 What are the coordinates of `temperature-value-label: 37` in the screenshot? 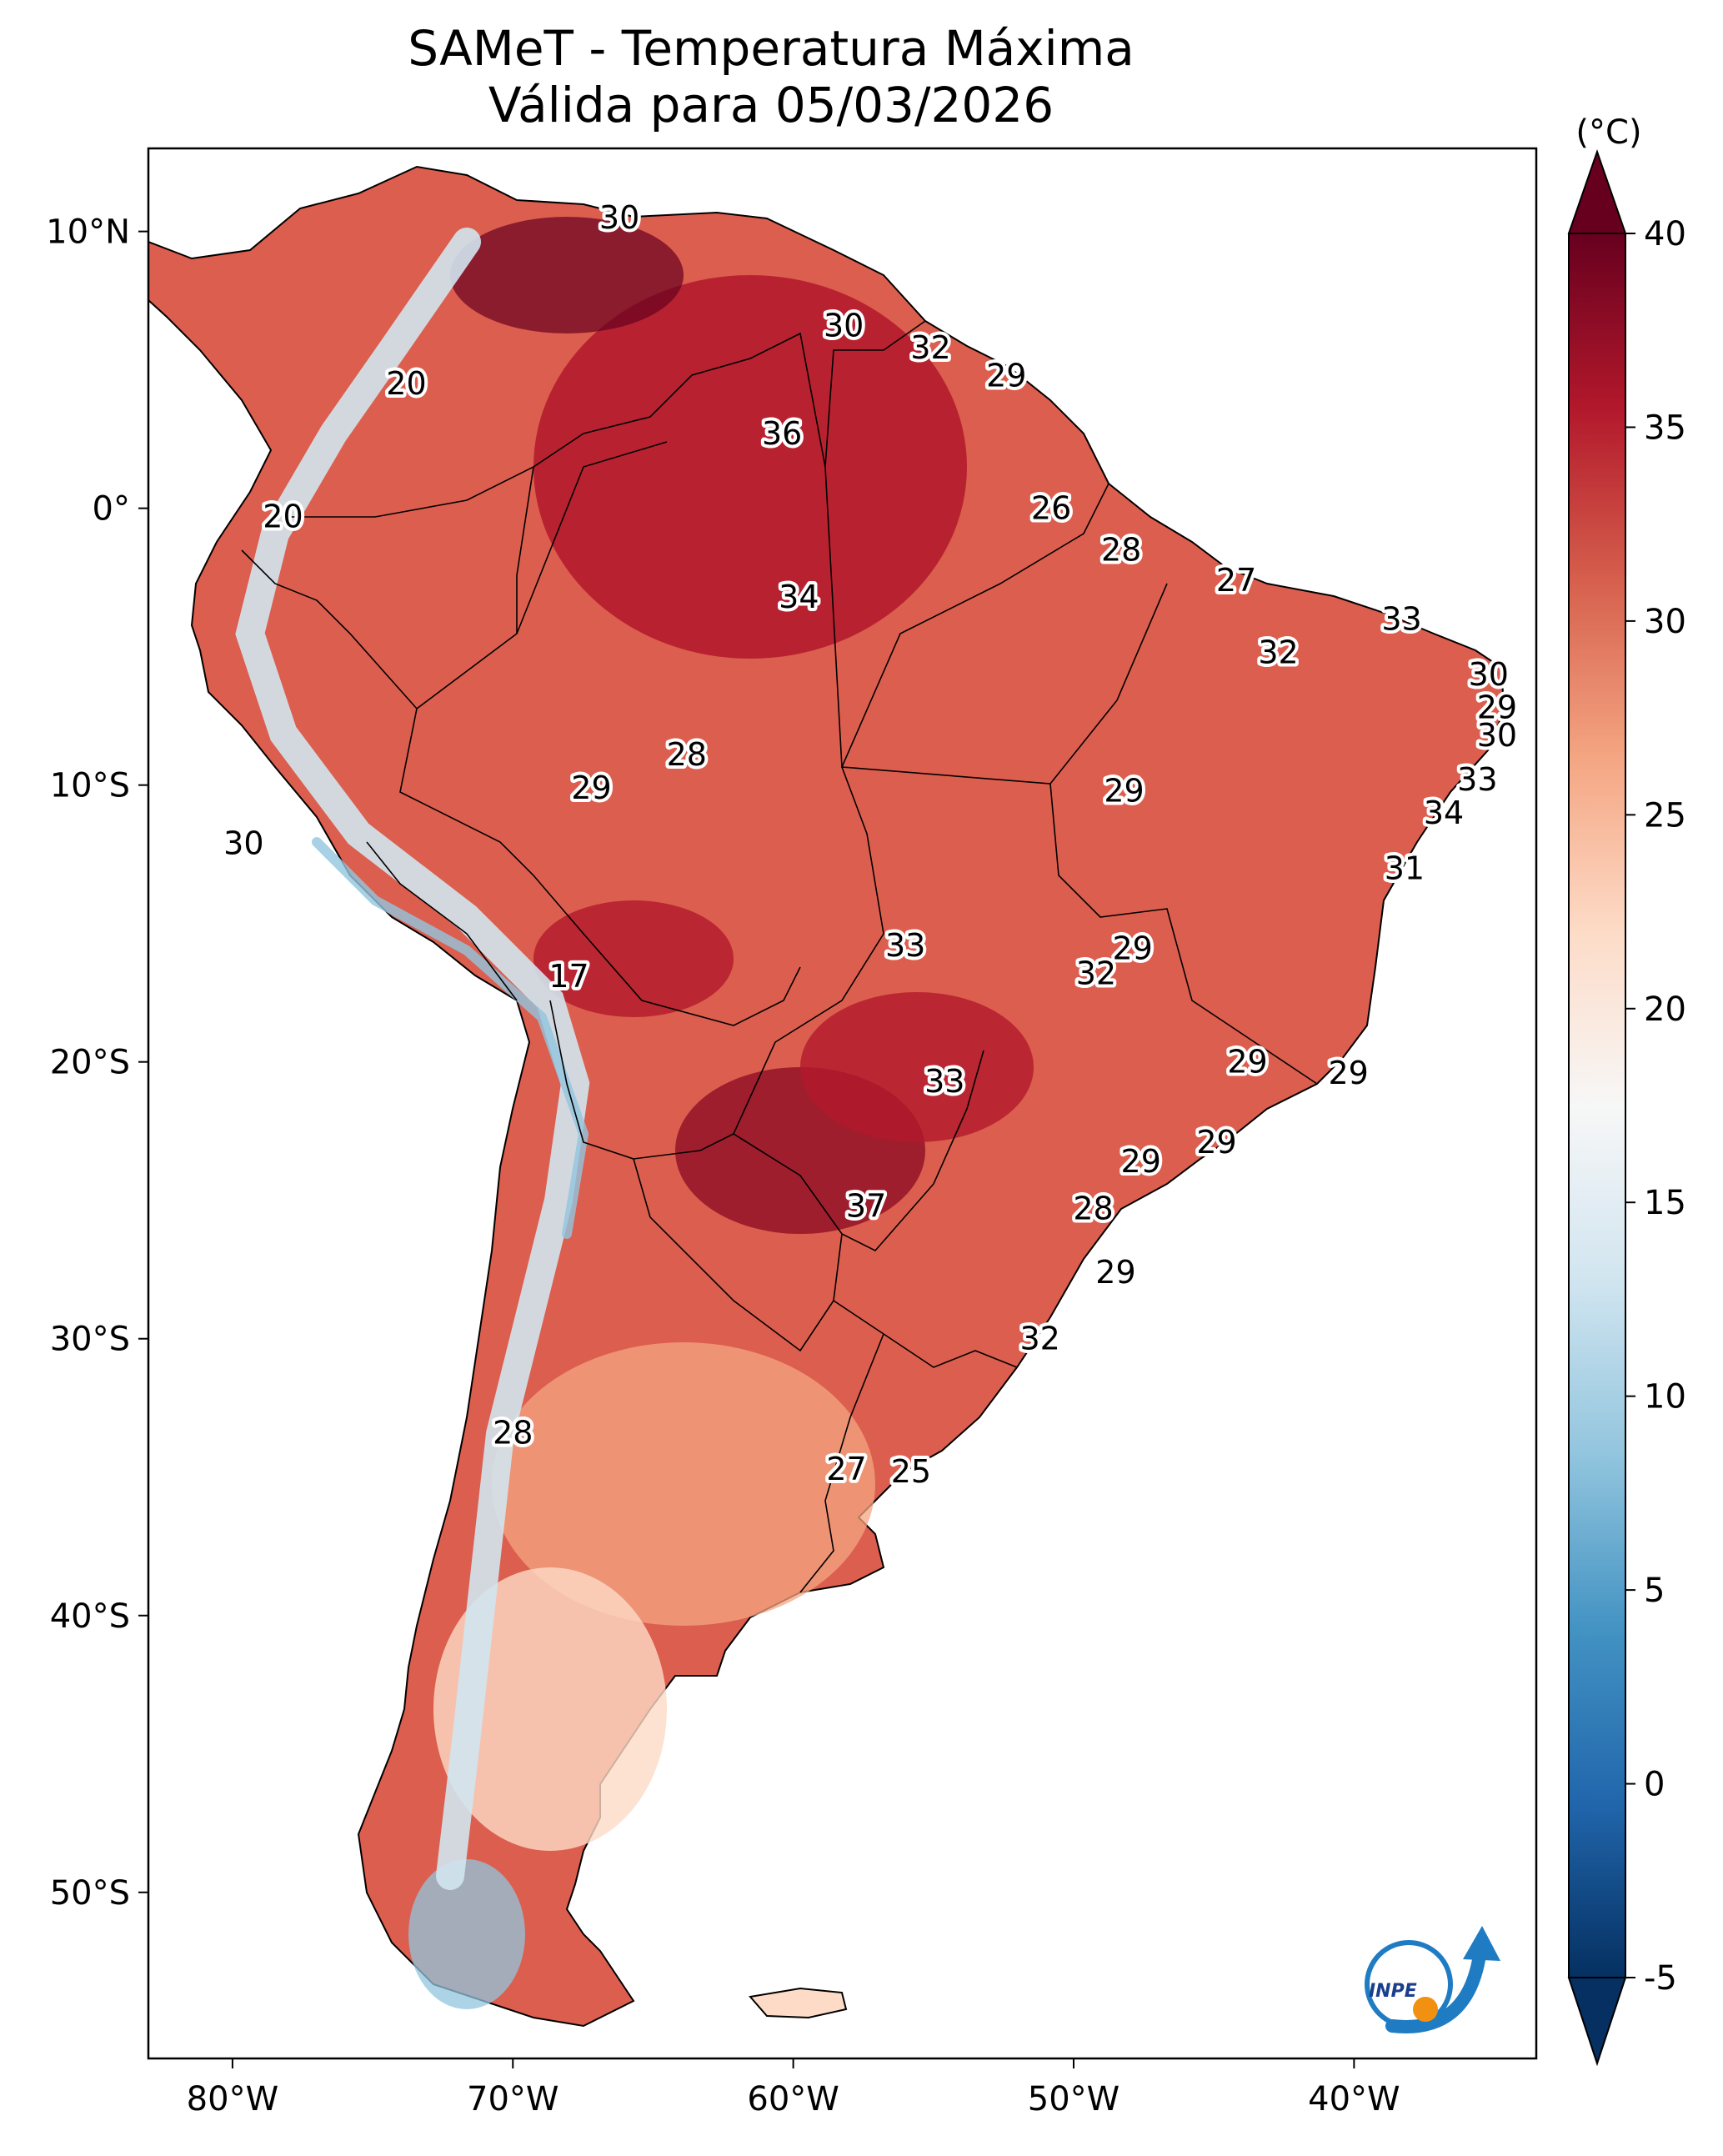 It's located at (866, 1206).